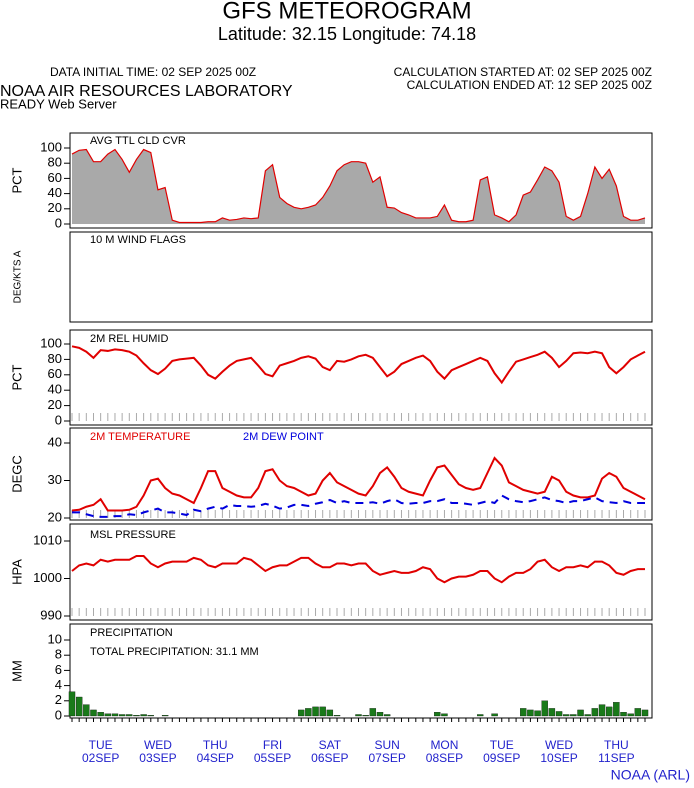 The image size is (694, 788). What do you see at coordinates (444, 758) in the screenshot?
I see `date-label: 08SEP` at bounding box center [444, 758].